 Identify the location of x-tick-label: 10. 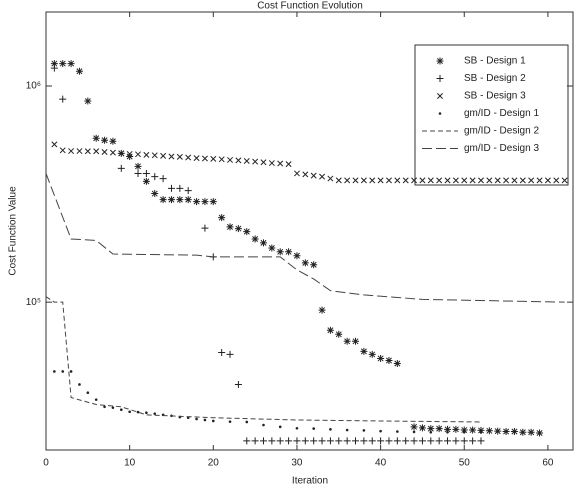
(130, 463).